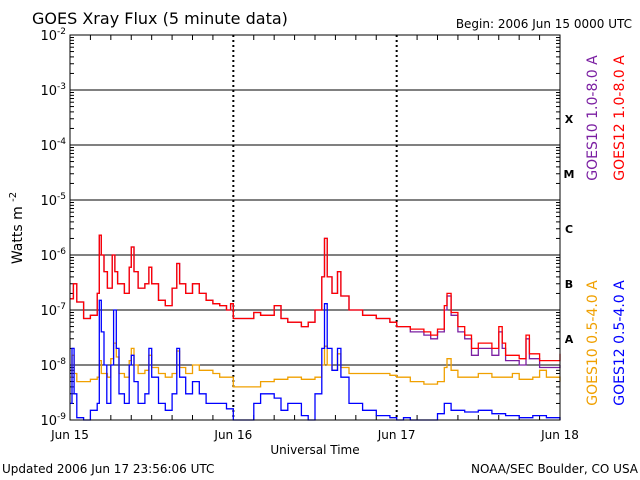  What do you see at coordinates (61, 87) in the screenshot?
I see `y-tick-exponent: -3` at bounding box center [61, 87].